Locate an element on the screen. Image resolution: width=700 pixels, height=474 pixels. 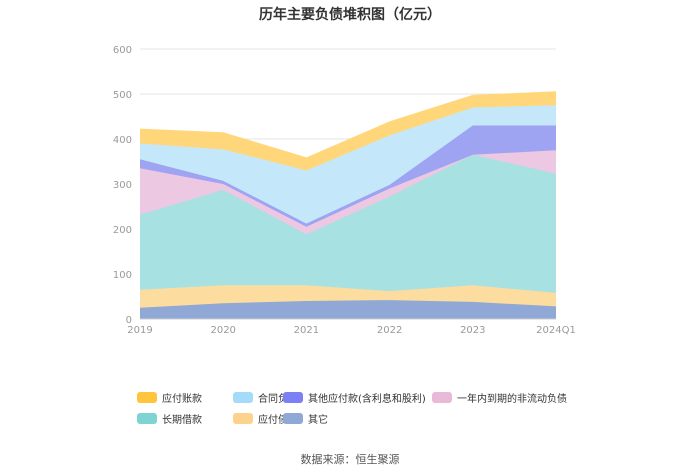
y-tick-label: 0 is located at coordinates (129, 320).